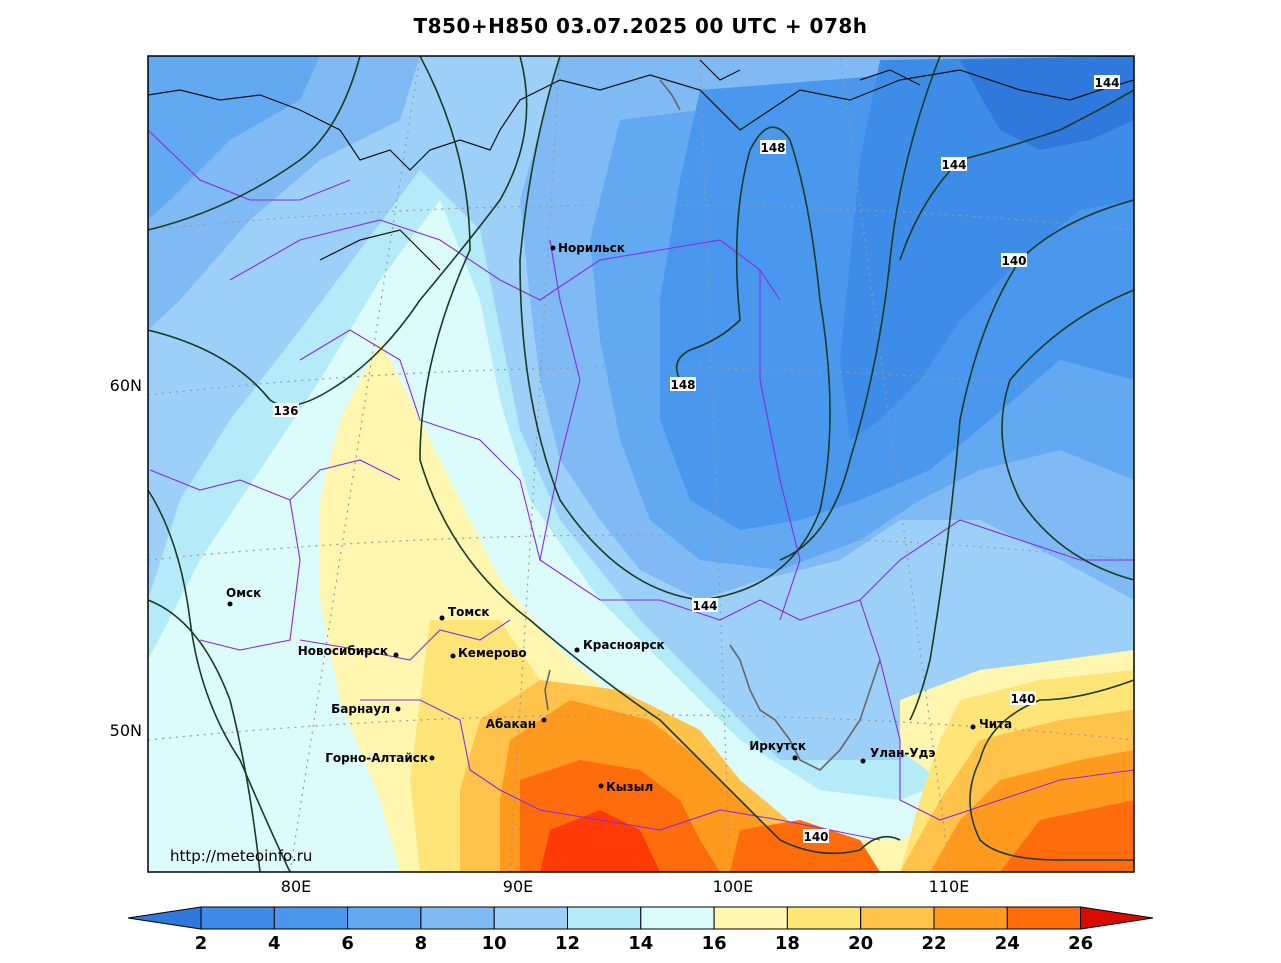  I want to click on map-title: T850+H850 03.07.2025 00 UTC + 078h, so click(640, 26).